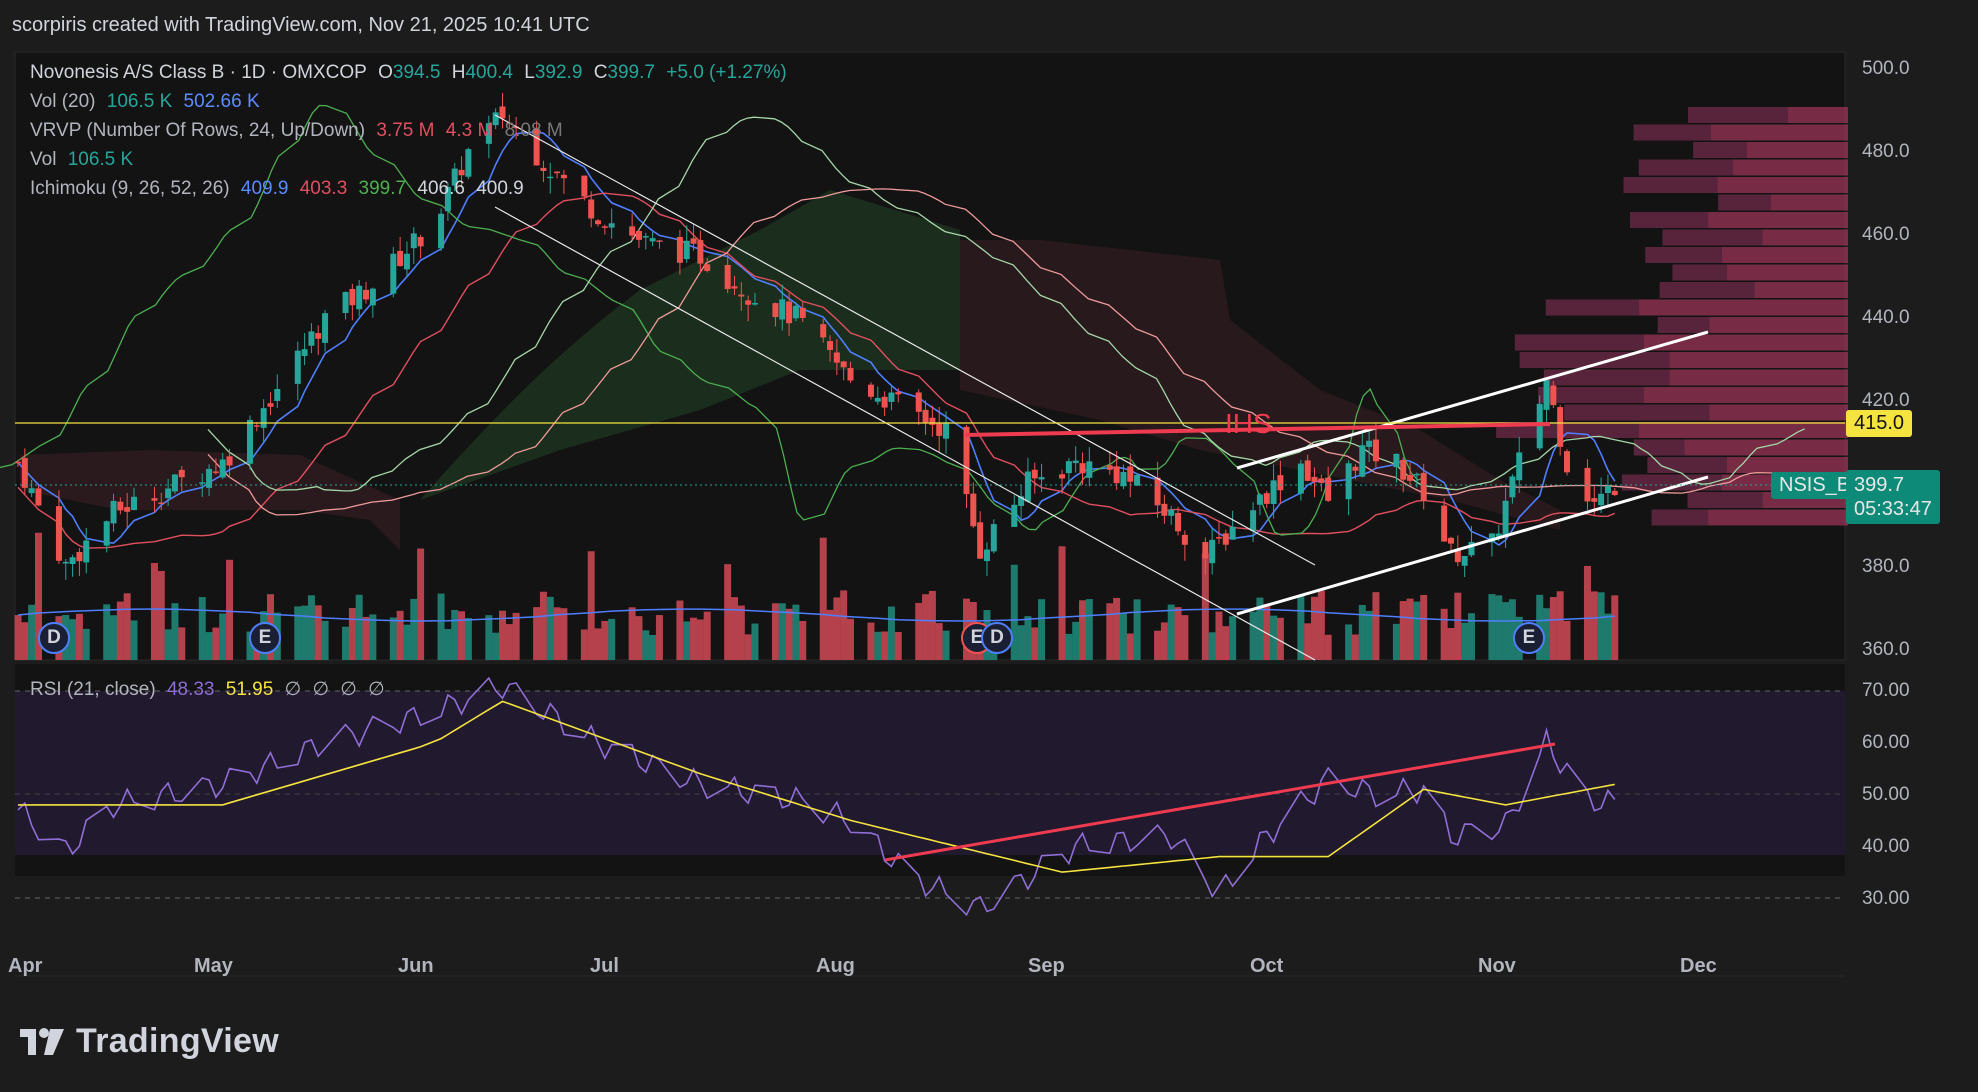 This screenshot has height=1092, width=1978. Describe the element at coordinates (190, 689) in the screenshot. I see `rsi-value: 48.33` at that location.